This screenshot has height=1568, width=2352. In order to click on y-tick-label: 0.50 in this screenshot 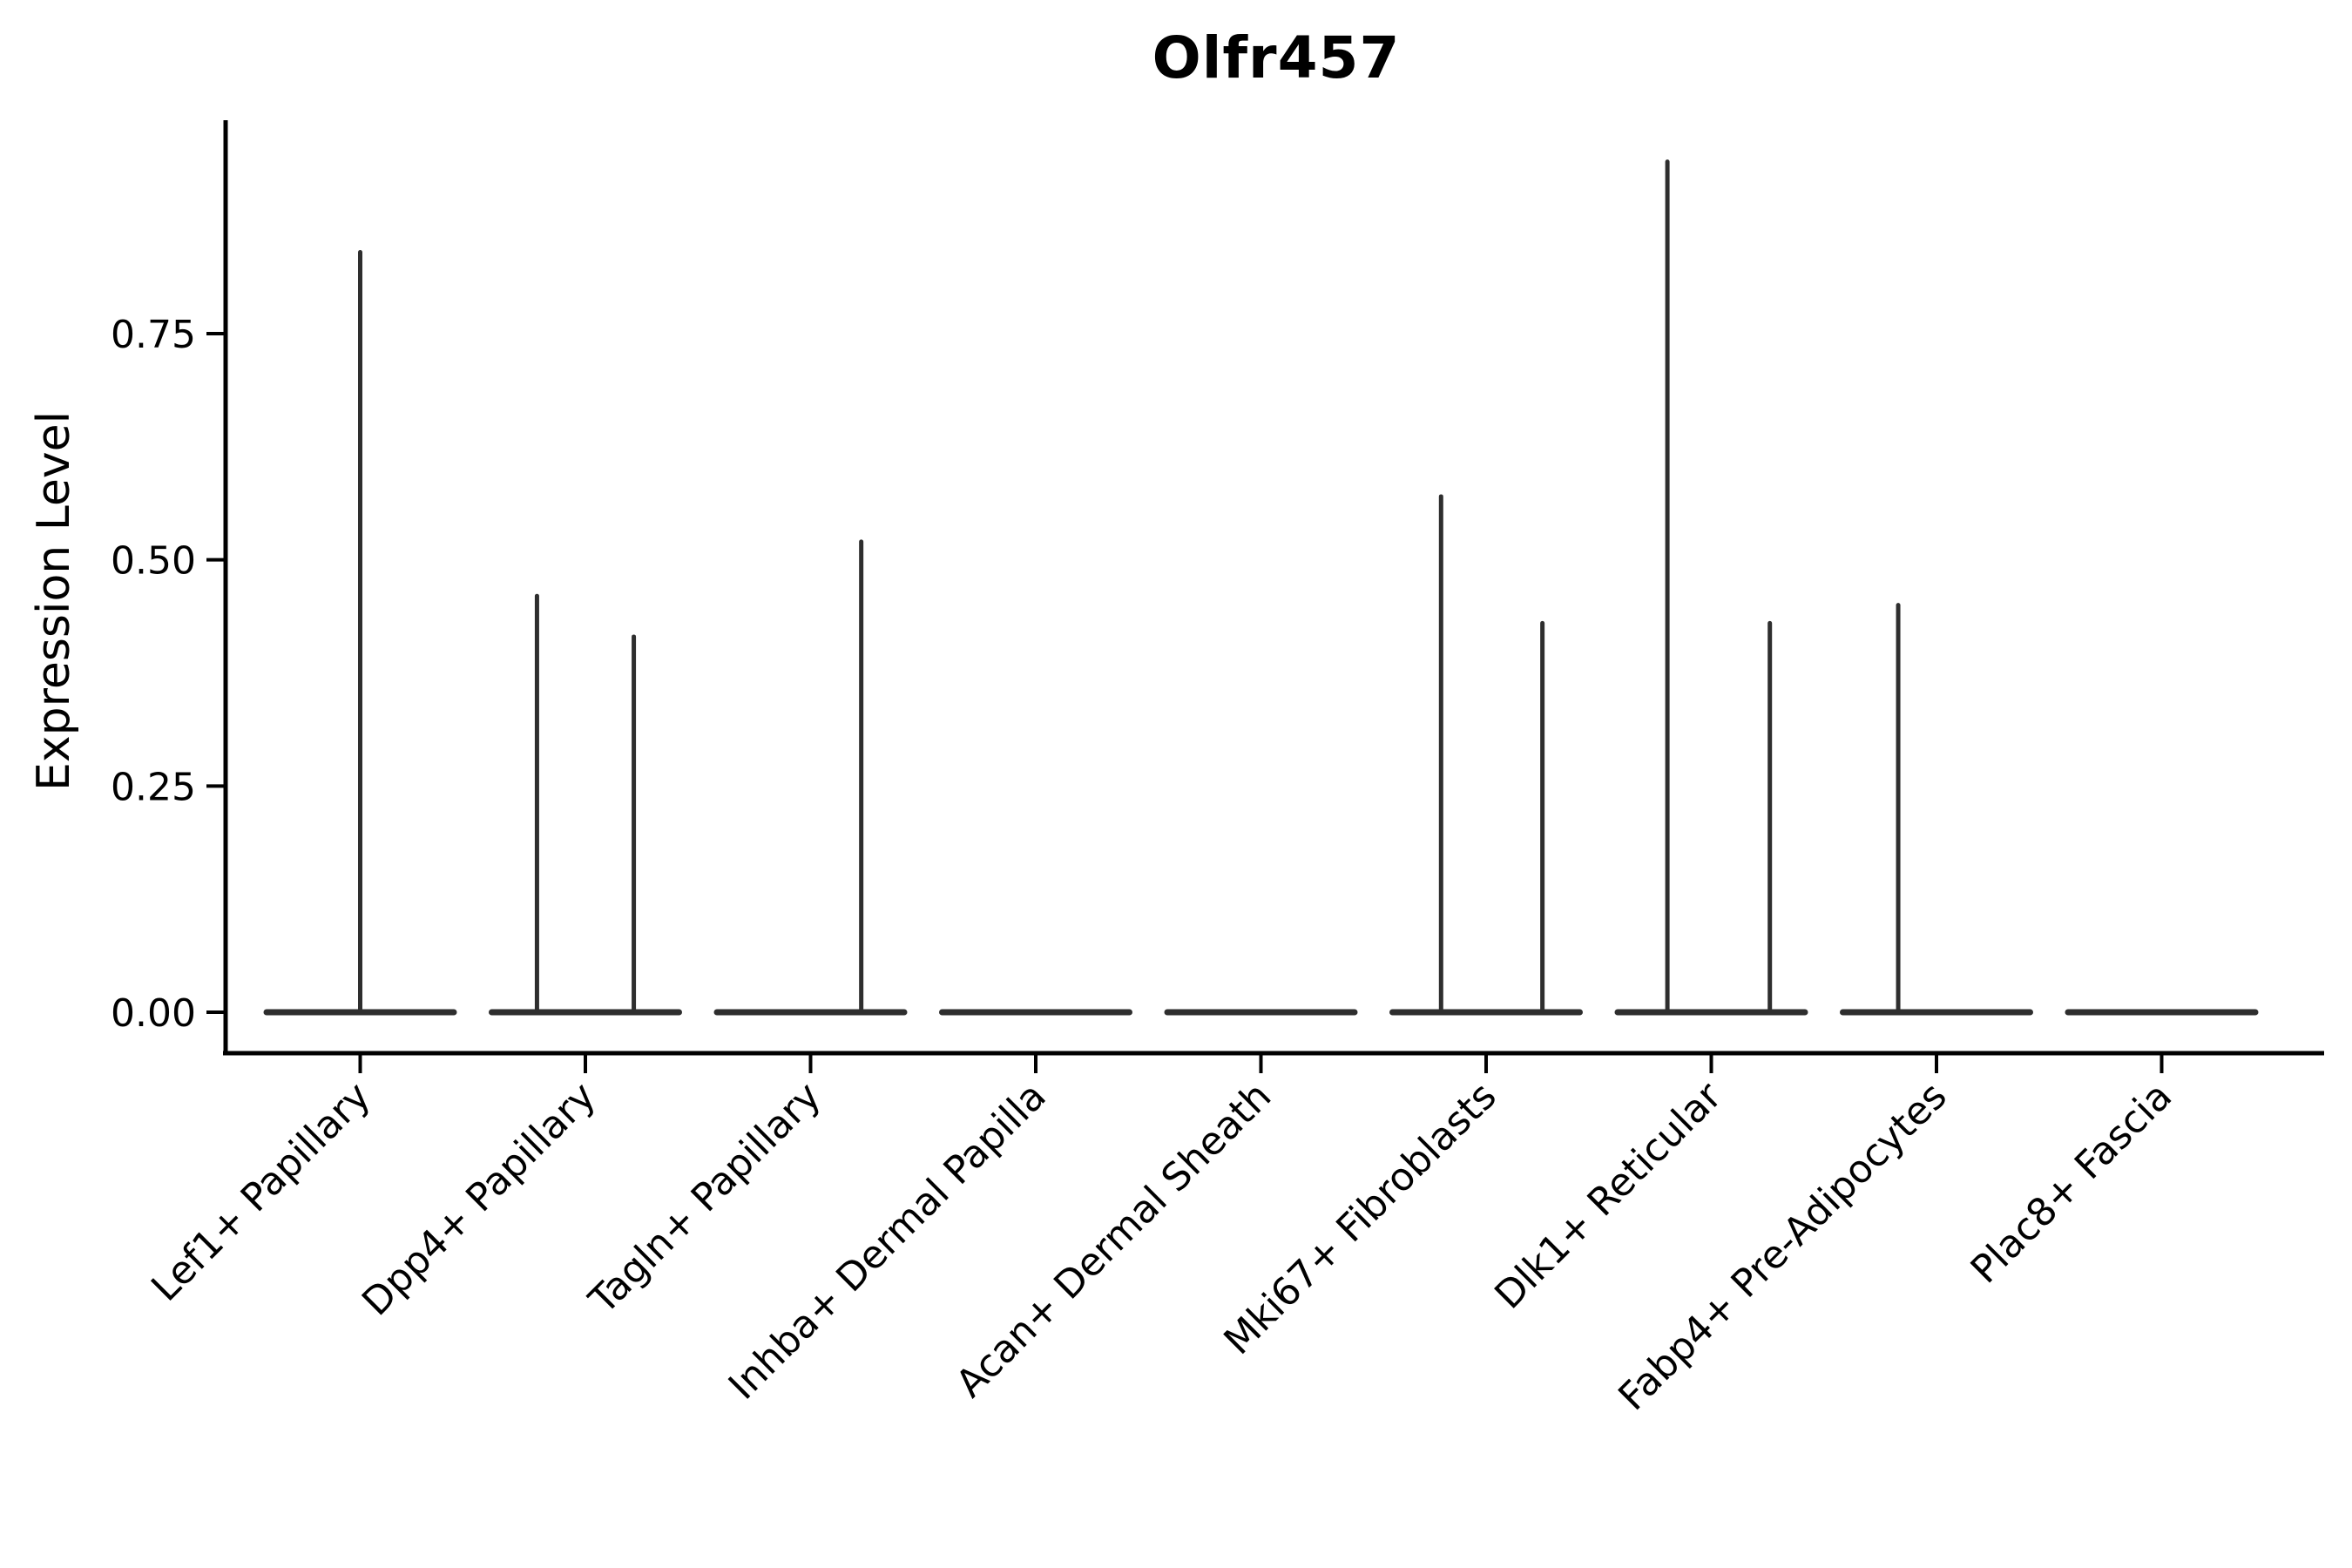, I will do `click(153, 561)`.